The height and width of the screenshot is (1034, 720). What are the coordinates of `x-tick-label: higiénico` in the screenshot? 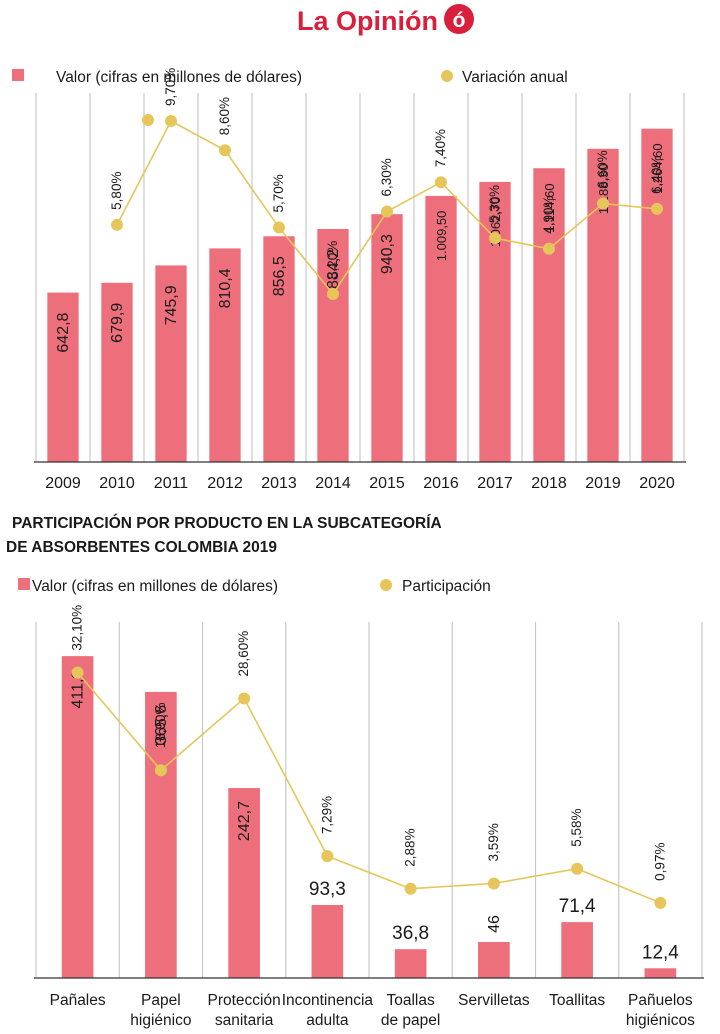 It's located at (160, 1020).